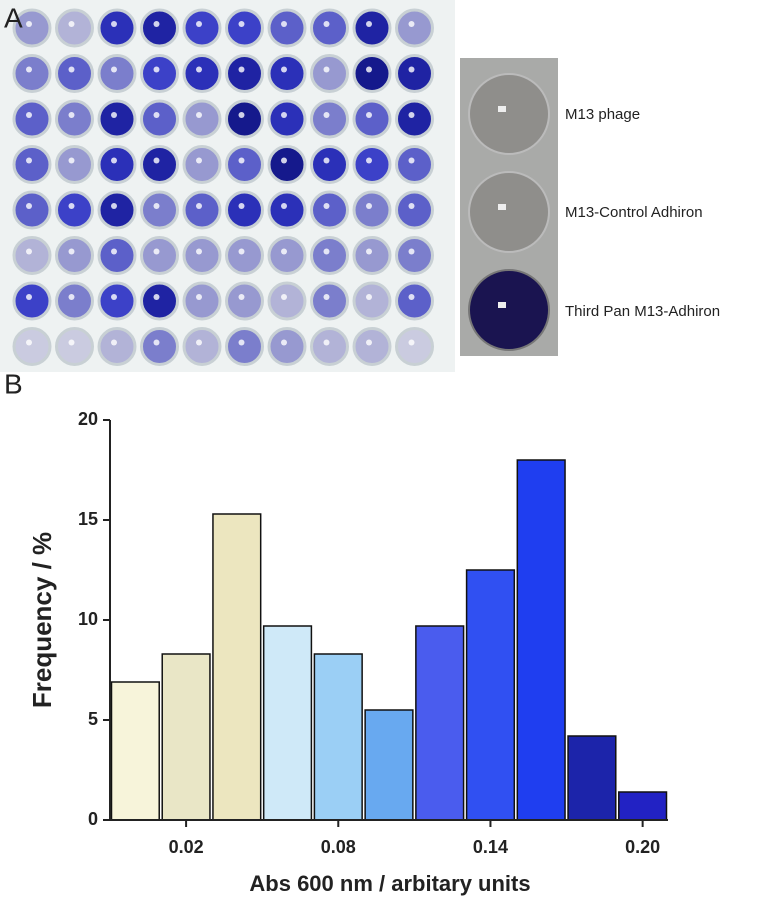  I want to click on y-tick-label: 20, so click(88, 419).